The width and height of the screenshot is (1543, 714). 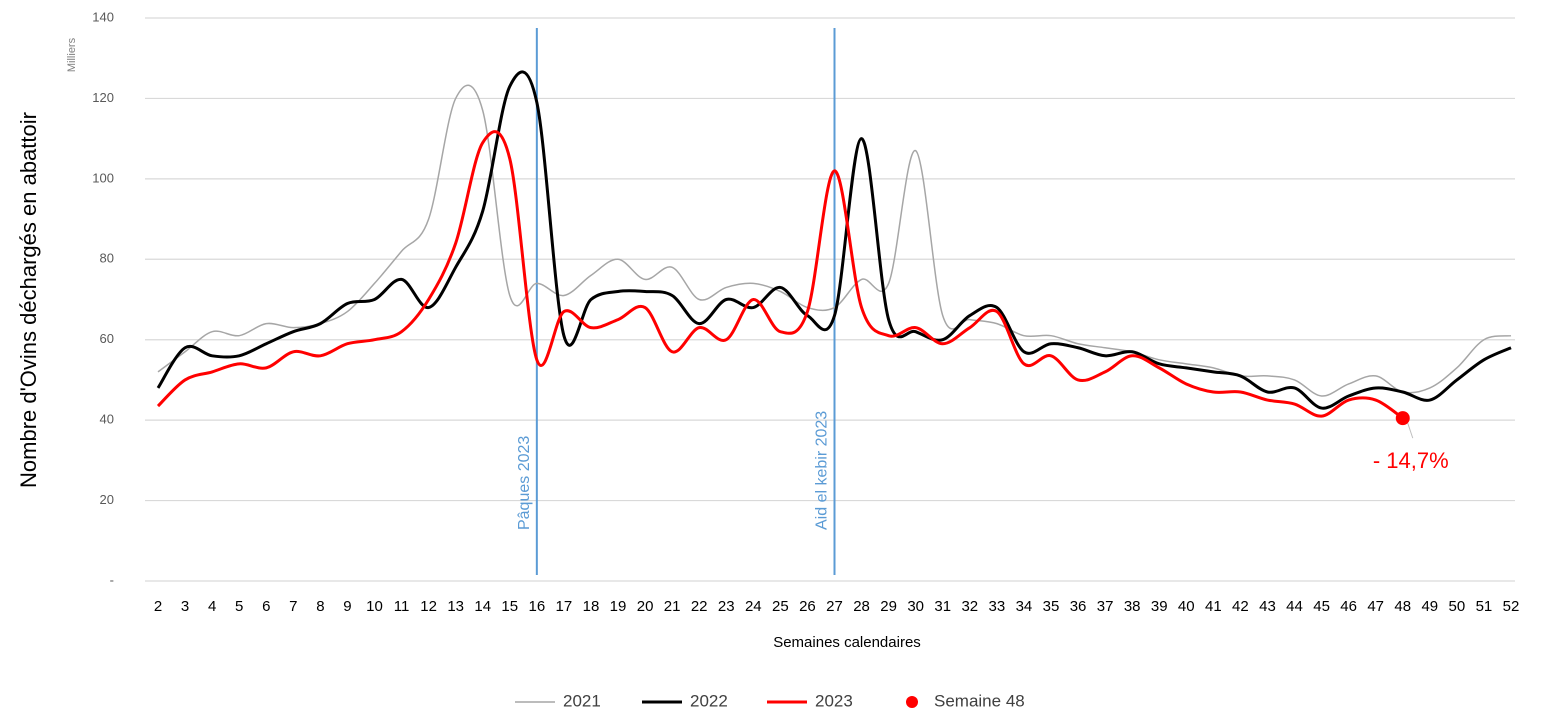 What do you see at coordinates (847, 642) in the screenshot?
I see `x-axis-label: Semaines calendaires` at bounding box center [847, 642].